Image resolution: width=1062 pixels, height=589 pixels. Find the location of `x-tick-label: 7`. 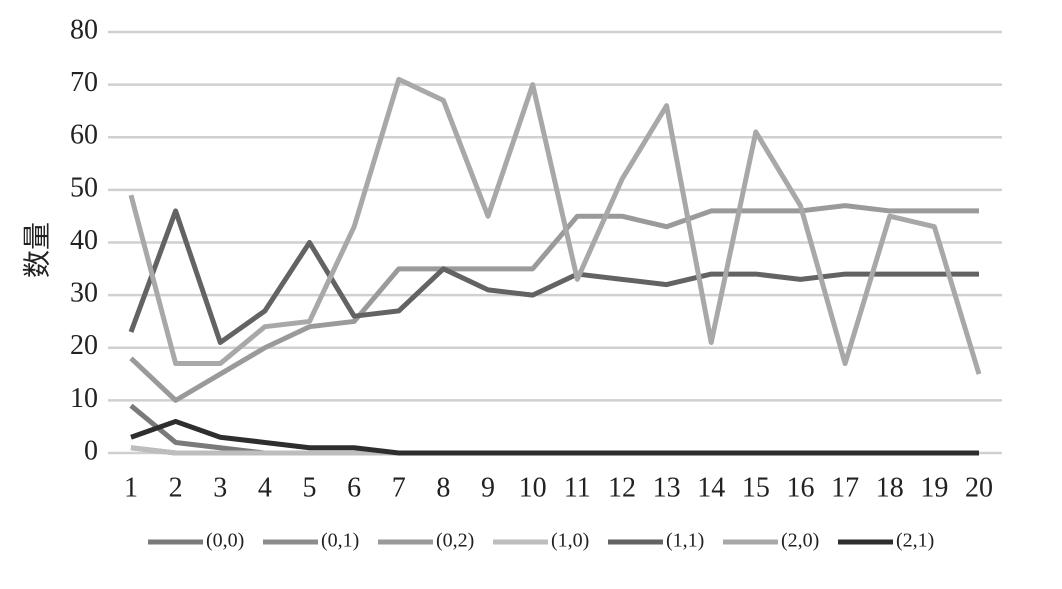

x-tick-label: 7 is located at coordinates (399, 487).